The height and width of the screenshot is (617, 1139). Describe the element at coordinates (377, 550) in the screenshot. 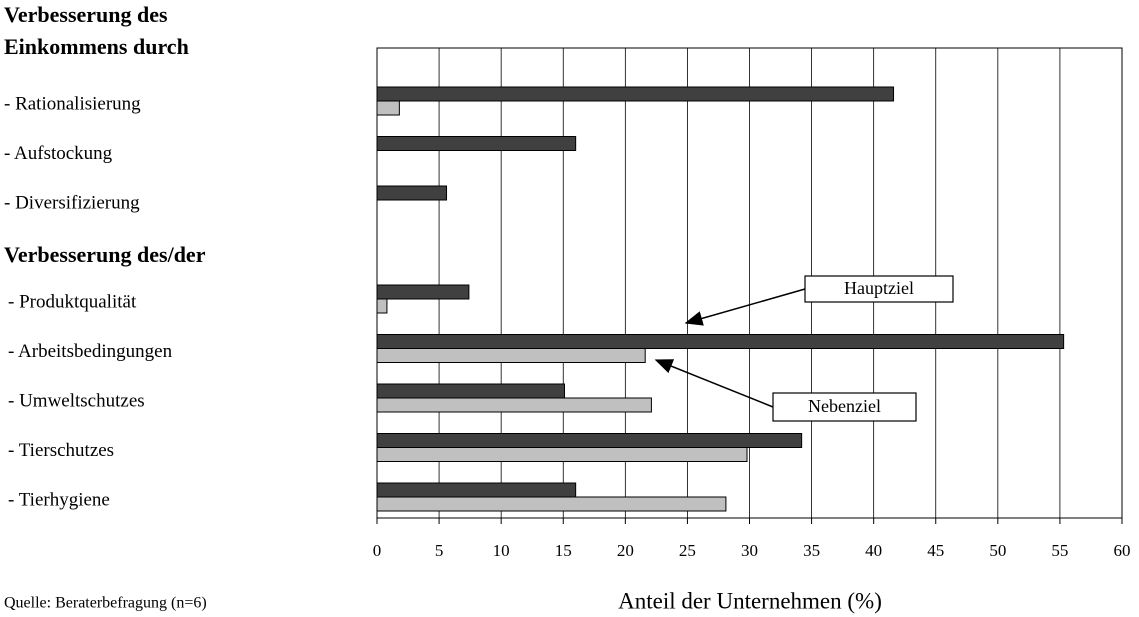

I see `x-tick-label: 0` at that location.